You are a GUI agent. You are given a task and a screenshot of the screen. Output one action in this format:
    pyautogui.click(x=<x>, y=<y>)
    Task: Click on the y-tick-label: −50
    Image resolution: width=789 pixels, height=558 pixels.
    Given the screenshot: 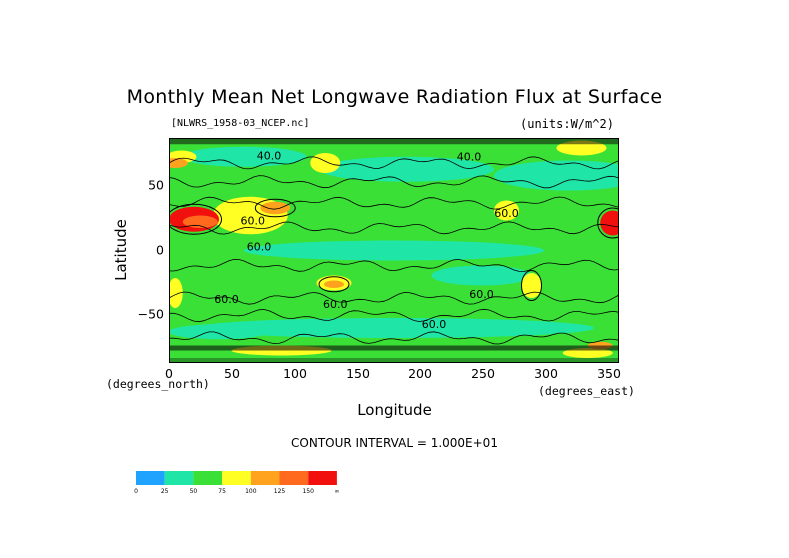 What is the action you would take?
    pyautogui.click(x=150, y=314)
    